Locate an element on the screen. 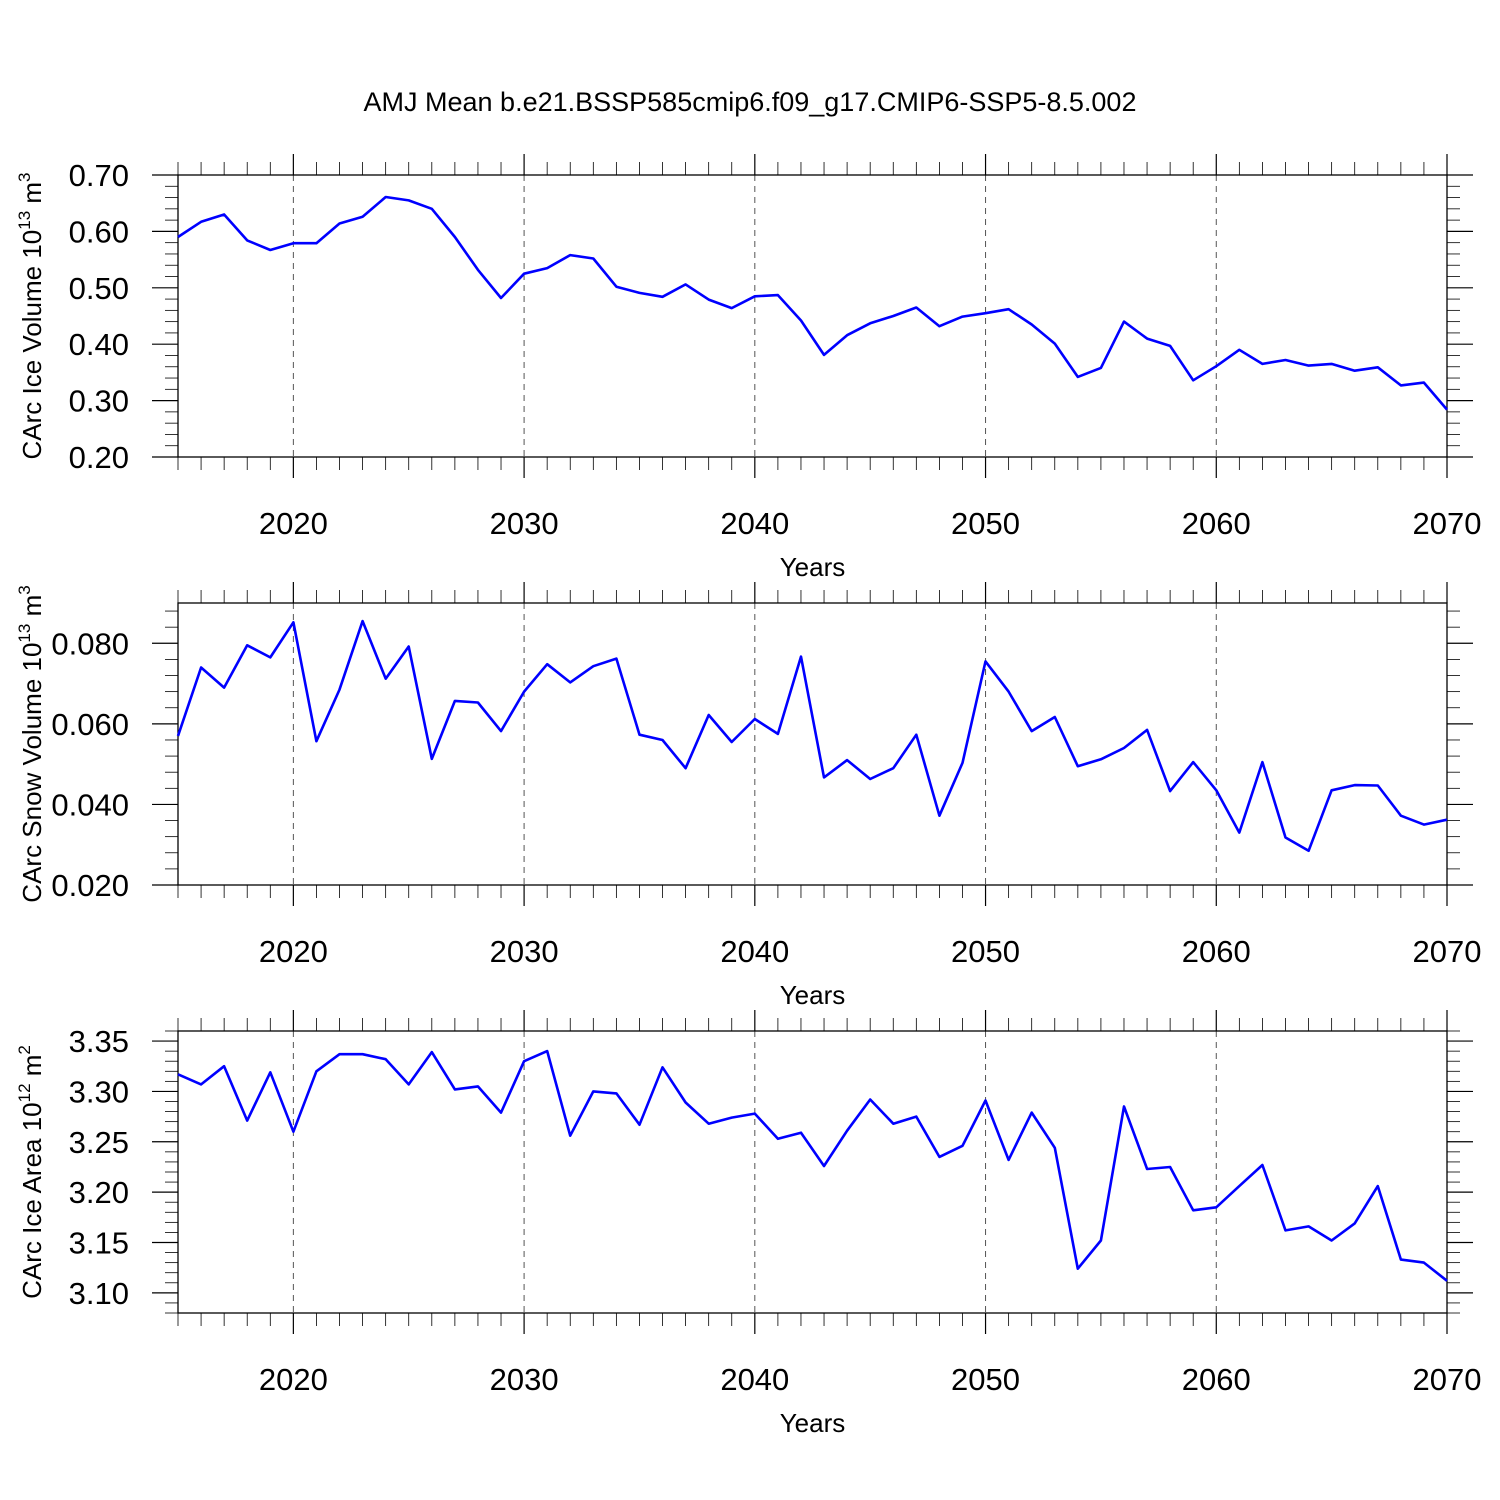 The width and height of the screenshot is (1500, 1500). y-tick-label-3.25: 3.25 is located at coordinates (99, 1142).